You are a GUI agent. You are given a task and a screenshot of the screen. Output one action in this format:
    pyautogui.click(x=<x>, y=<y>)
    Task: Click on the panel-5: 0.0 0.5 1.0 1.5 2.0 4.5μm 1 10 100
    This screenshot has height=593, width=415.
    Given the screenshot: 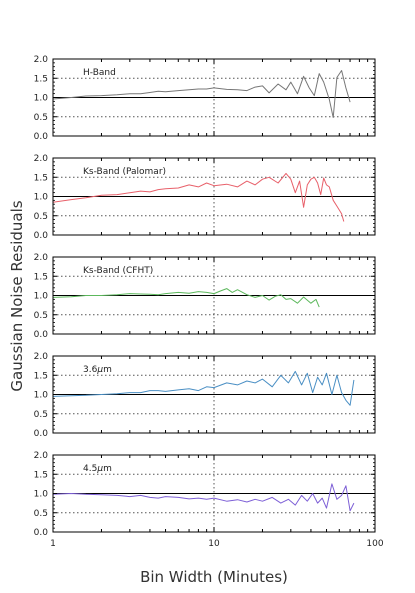 What is the action you would take?
    pyautogui.click(x=209, y=500)
    